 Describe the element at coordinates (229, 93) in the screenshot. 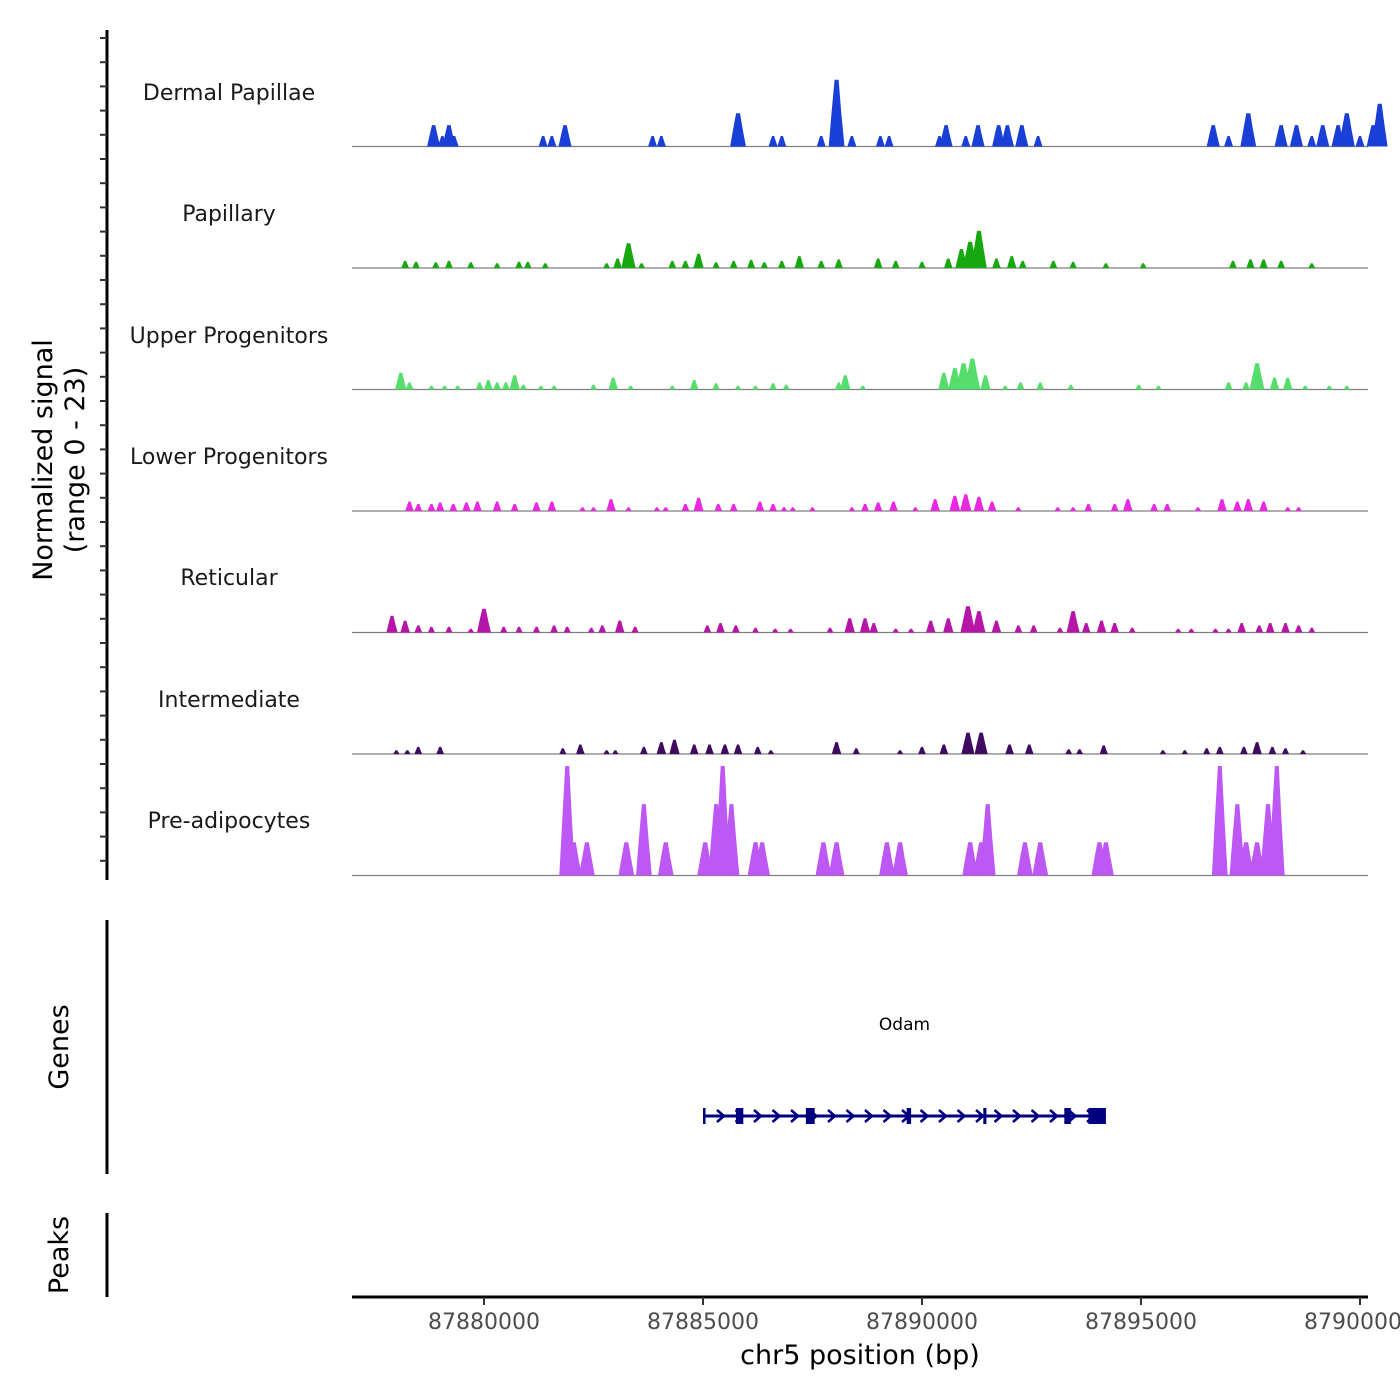

I see `track-label-dermal-papillae: Dermal Papillae` at that location.